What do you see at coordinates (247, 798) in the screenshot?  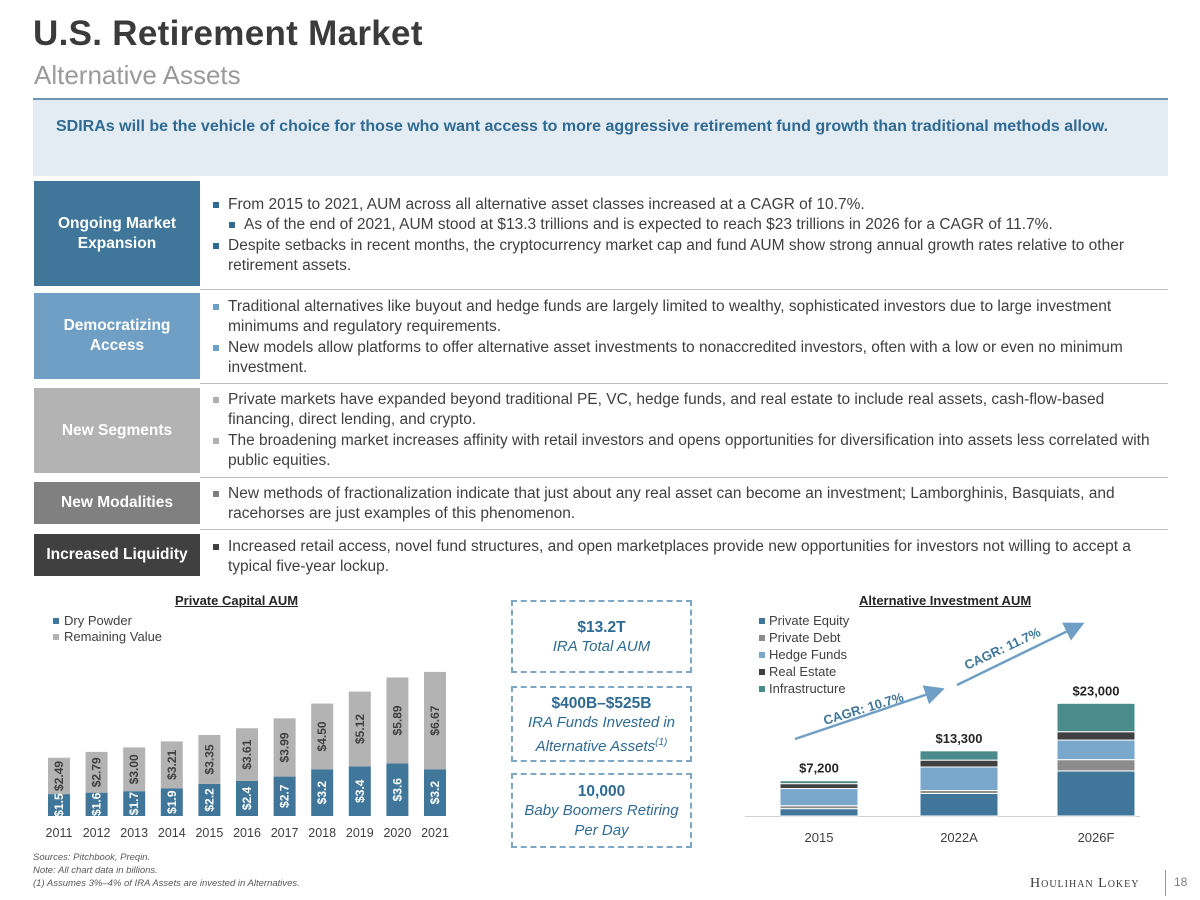 I see `data-label: $2.4` at bounding box center [247, 798].